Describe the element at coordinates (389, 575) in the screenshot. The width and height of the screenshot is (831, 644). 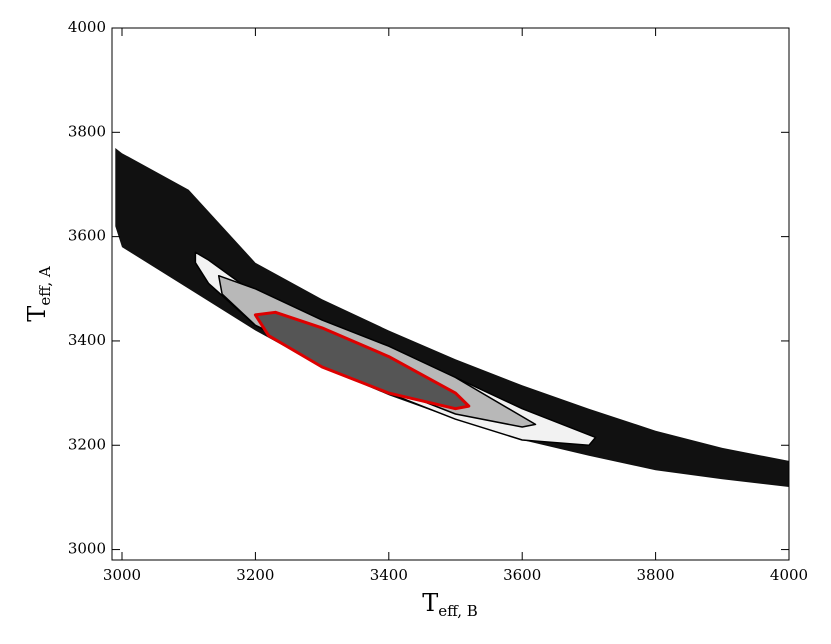
I see `x-tick-label: 3400` at that location.